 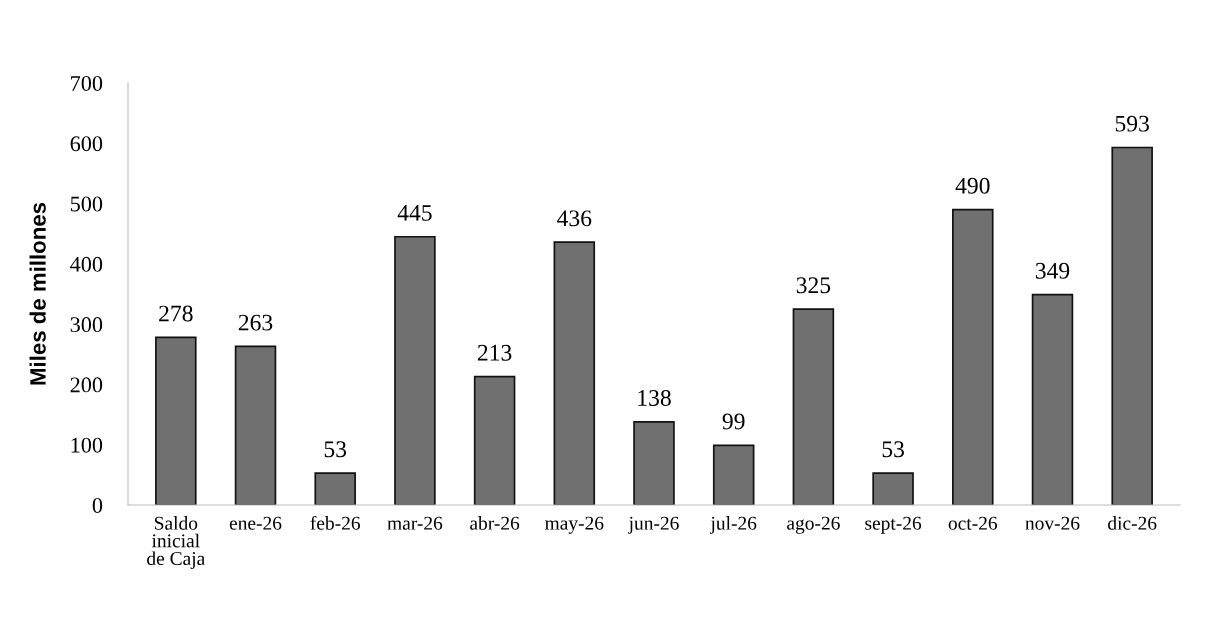 I want to click on y-tick-label: 700, so click(x=87, y=83).